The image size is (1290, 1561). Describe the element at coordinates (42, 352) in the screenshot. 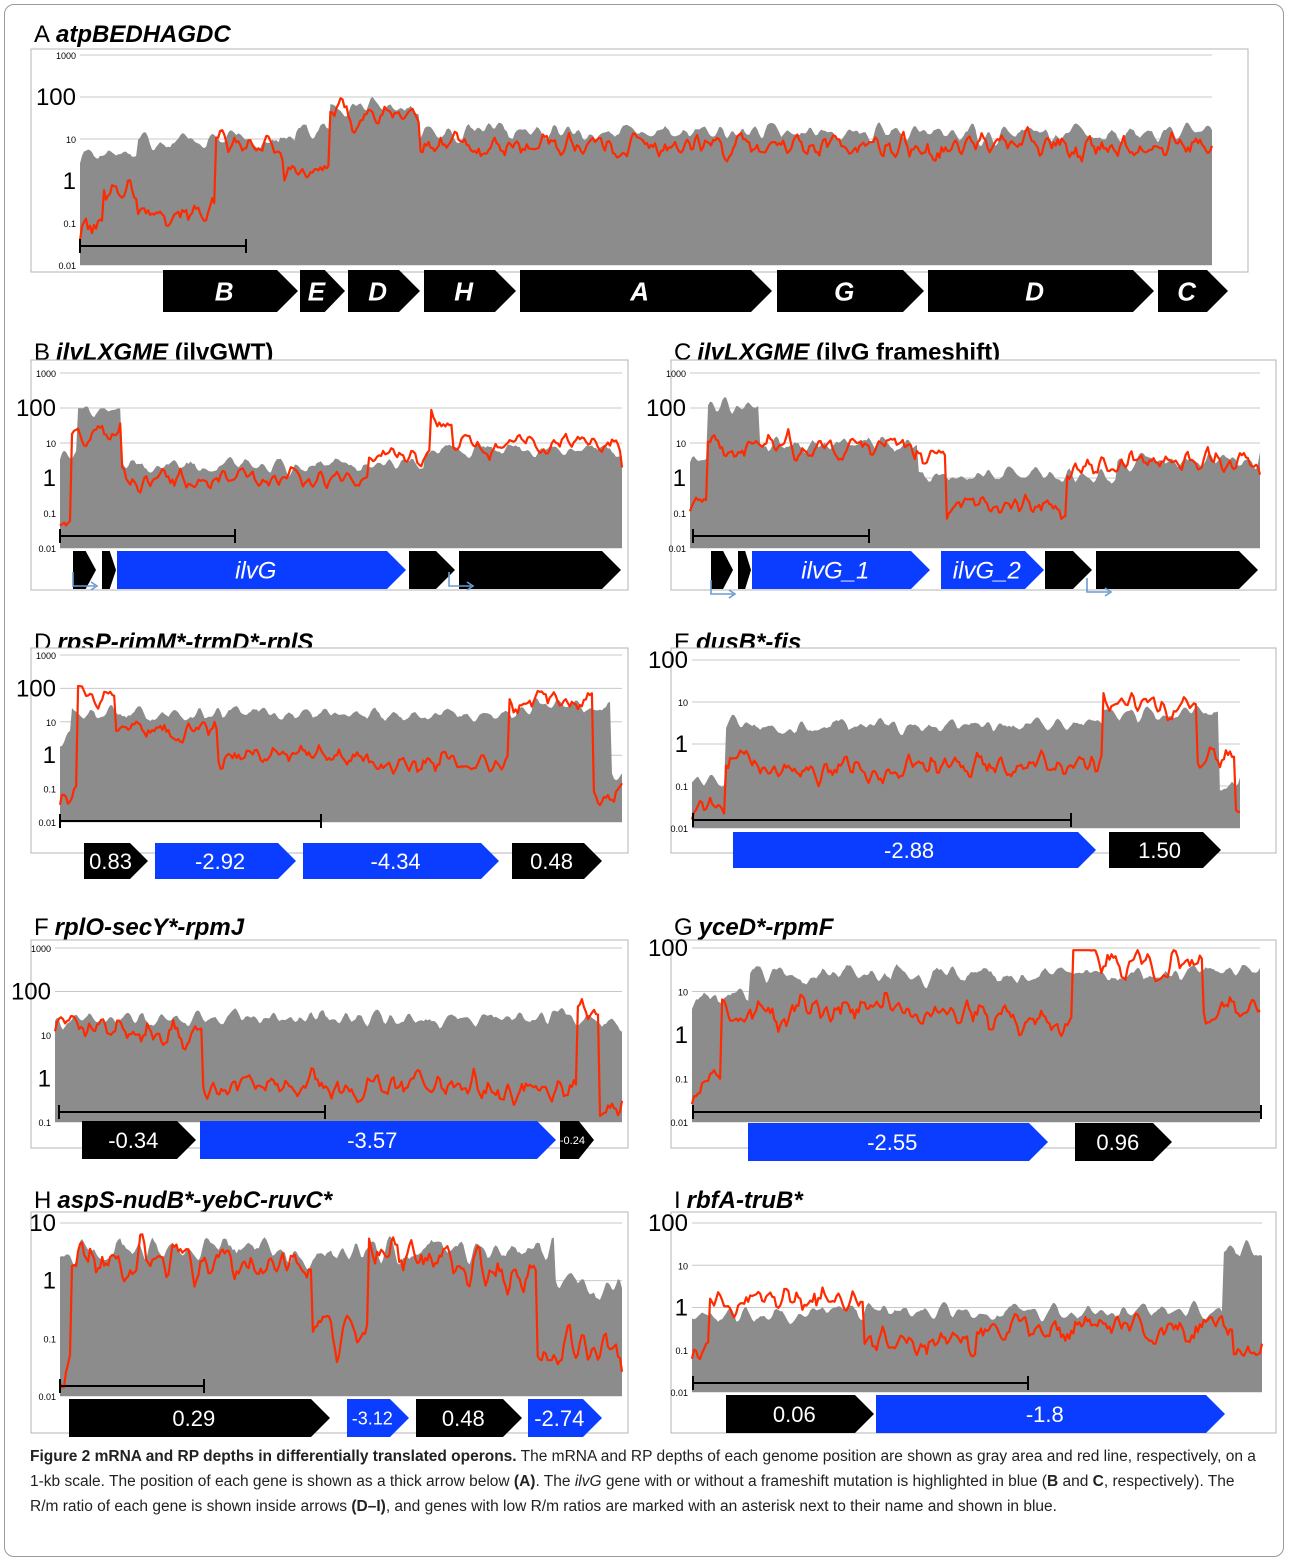

I see `panel-letter: B` at that location.